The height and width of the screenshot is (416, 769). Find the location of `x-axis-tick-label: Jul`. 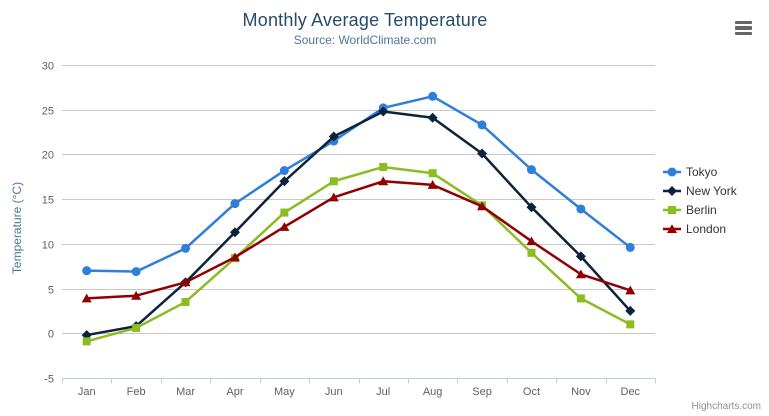

x-axis-tick-label: Jul is located at coordinates (383, 392).